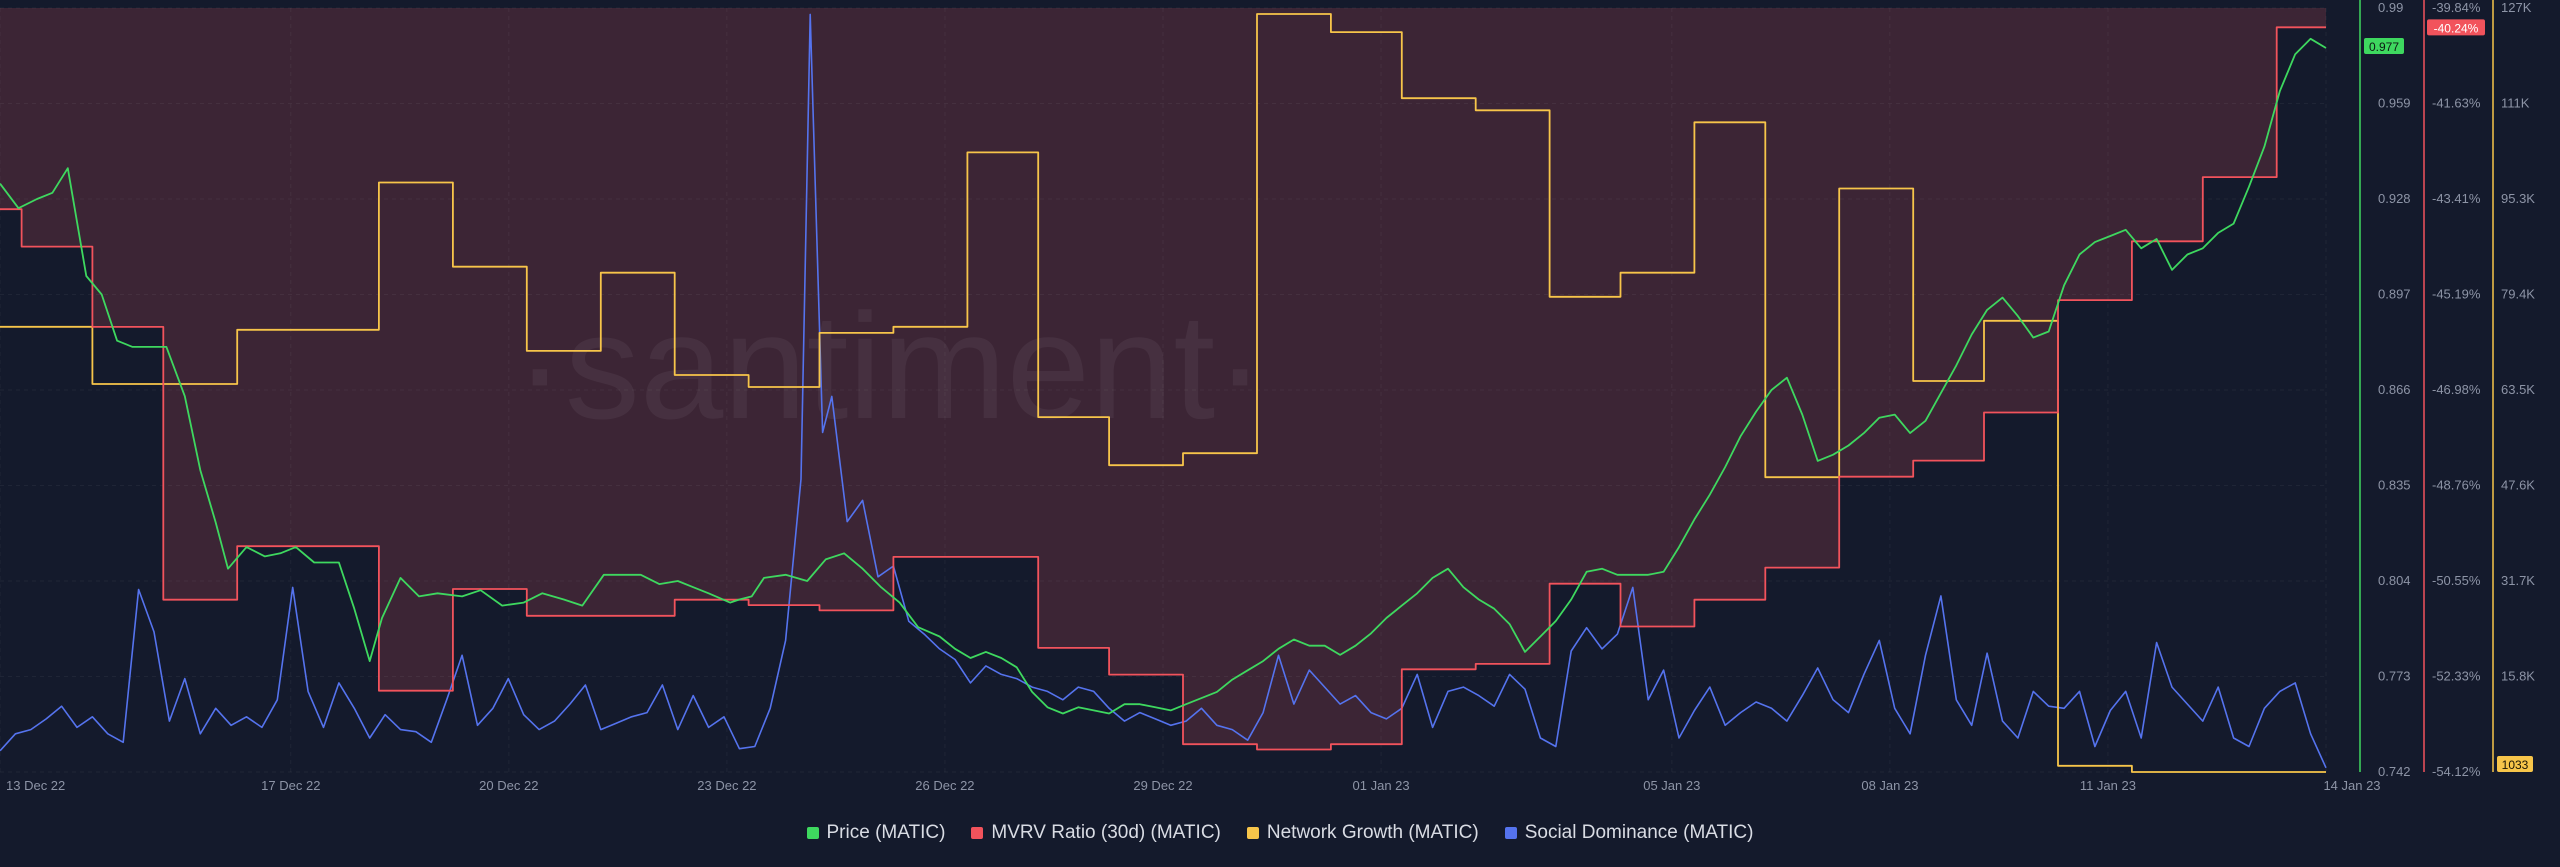 The width and height of the screenshot is (2560, 867). What do you see at coordinates (290, 785) in the screenshot?
I see `x-tick-label: 17 Dec 22` at bounding box center [290, 785].